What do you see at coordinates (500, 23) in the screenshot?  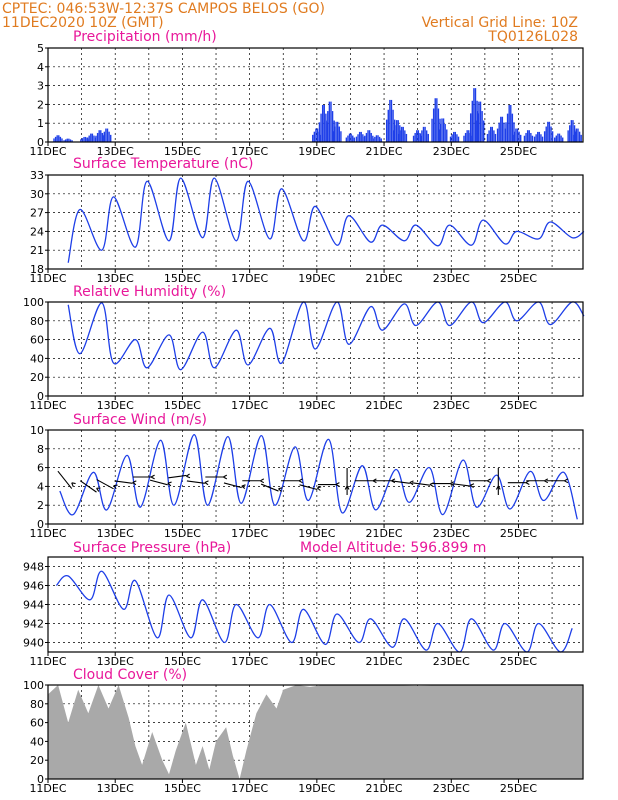 I see `header-grid-note: Vertical Grid Line: 10Z` at bounding box center [500, 23].